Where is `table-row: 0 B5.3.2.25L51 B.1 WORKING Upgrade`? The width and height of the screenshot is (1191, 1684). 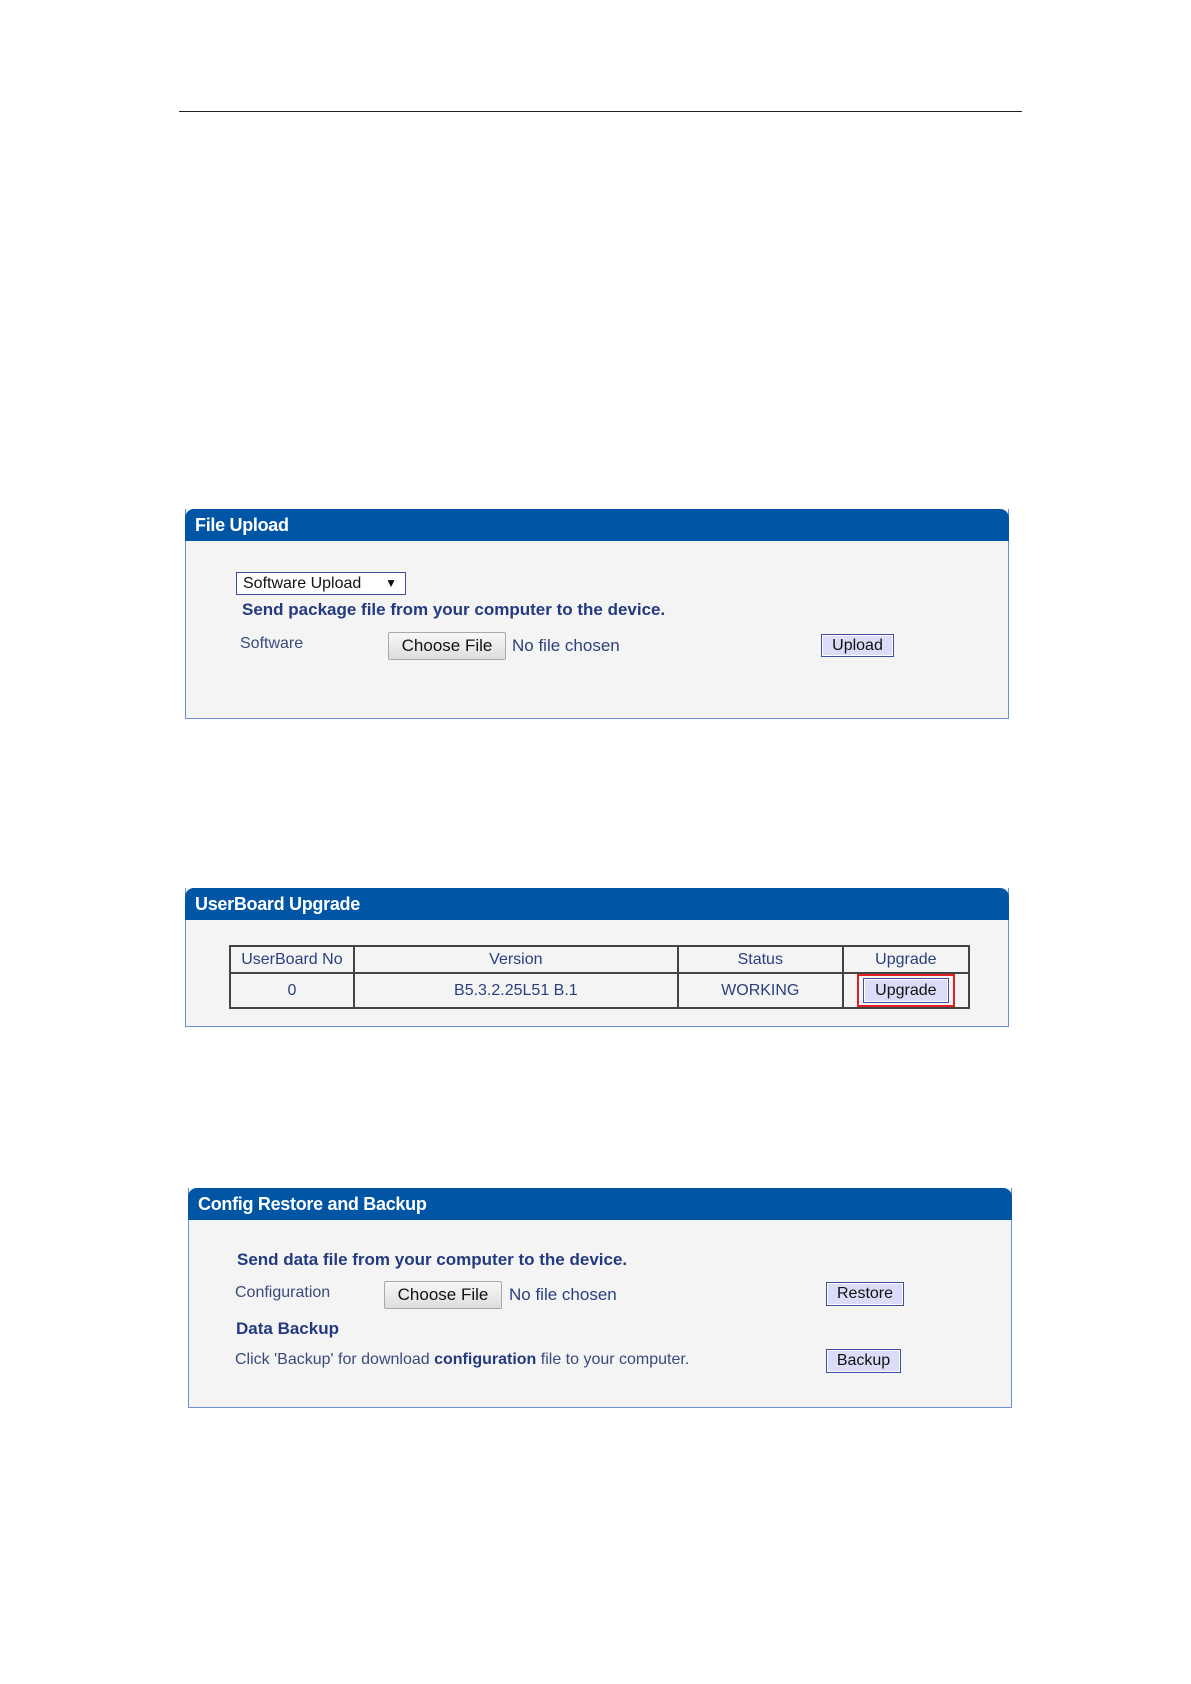 table-row: 0 B5.3.2.25L51 B.1 WORKING Upgrade is located at coordinates (600, 990).